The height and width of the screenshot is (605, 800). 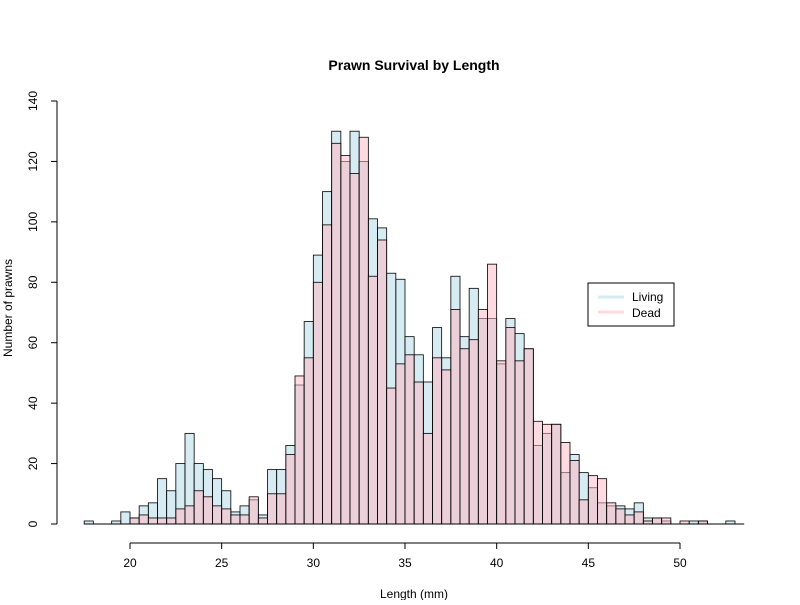 I want to click on legend-living-label: Living, so click(x=647, y=297).